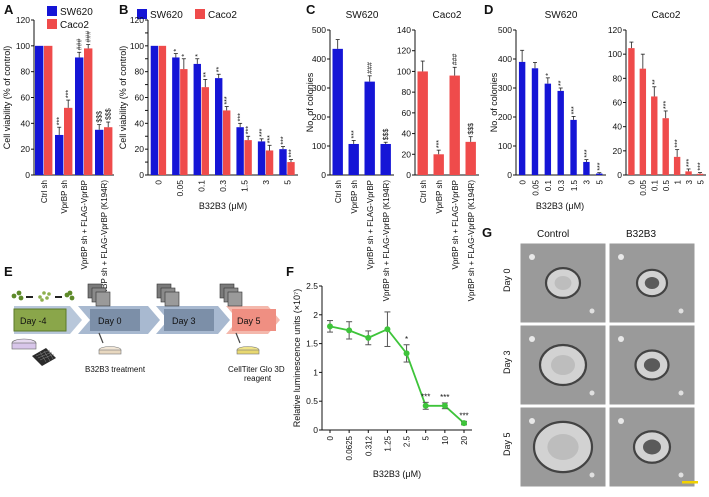 The width and height of the screenshot is (709, 497). I want to click on x-tick-label: 2.5, so click(407, 441).